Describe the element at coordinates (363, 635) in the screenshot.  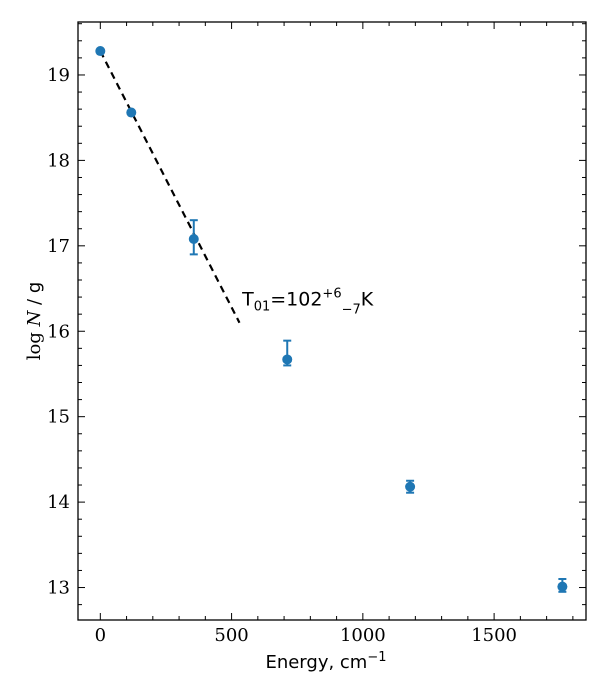
I see `x-tick-label: 1000` at that location.